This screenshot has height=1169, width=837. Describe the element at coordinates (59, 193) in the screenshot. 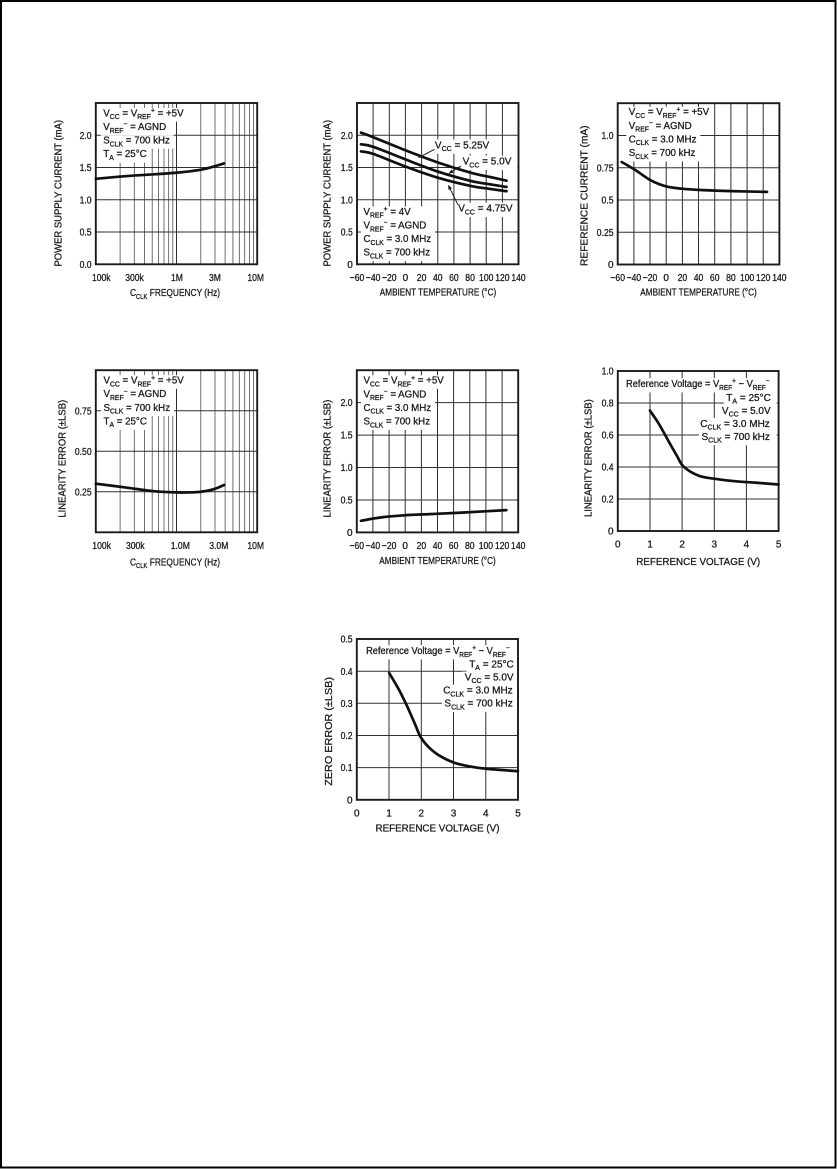

I see `svg-text: POWER SUPPLY CURRENT (mA)` at that location.